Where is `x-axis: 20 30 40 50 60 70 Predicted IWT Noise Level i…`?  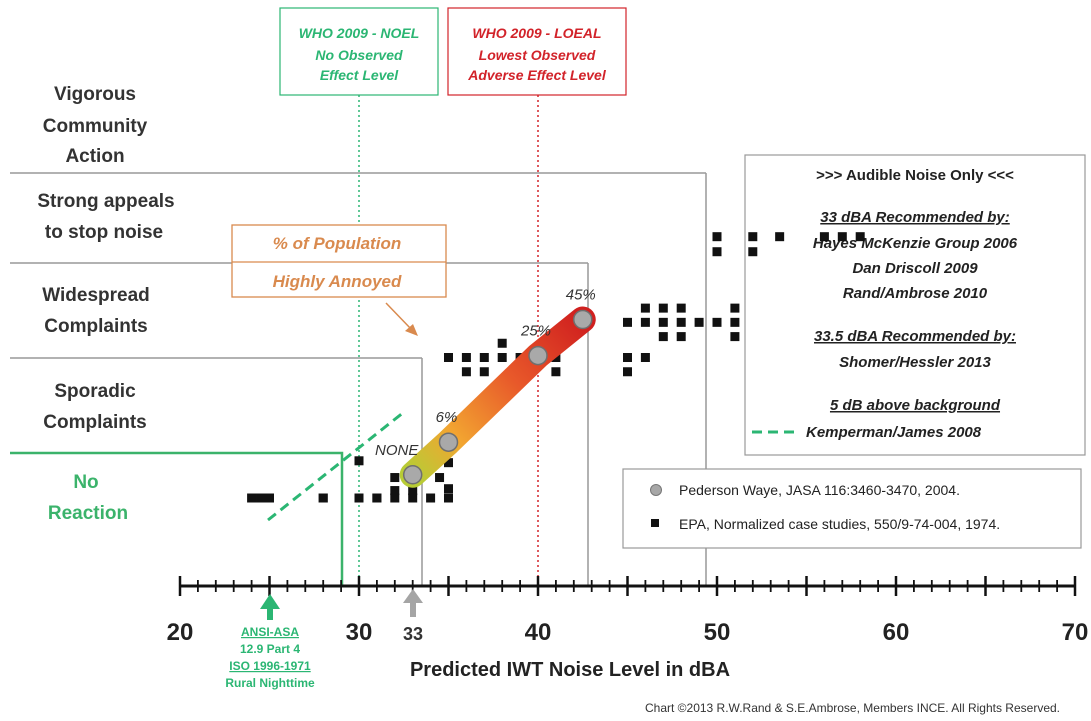 x-axis: 20 30 40 50 60 70 Predicted IWT Noise Level i… is located at coordinates (628, 628).